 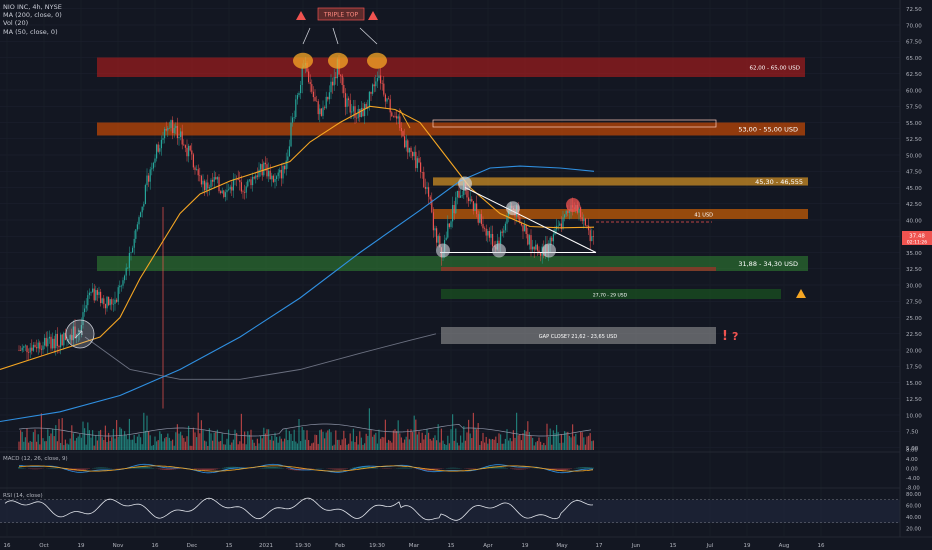 I want to click on macd-tick-2: 0.00, so click(x=912, y=470).